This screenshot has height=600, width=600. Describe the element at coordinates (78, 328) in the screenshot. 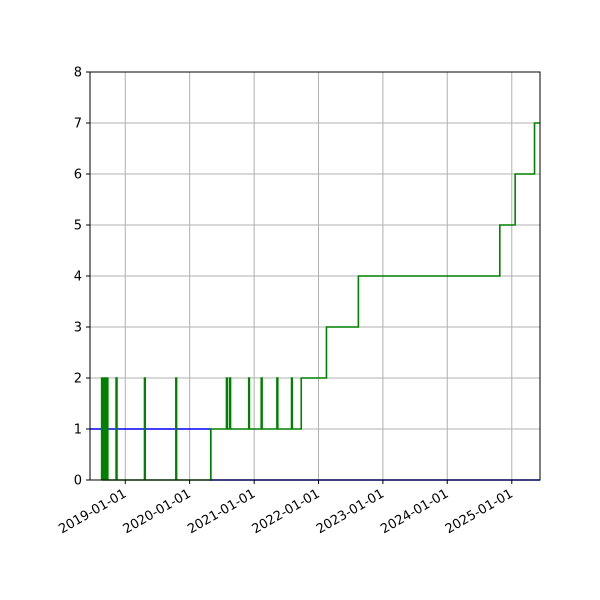

I see `y-tick-label: 3` at that location.